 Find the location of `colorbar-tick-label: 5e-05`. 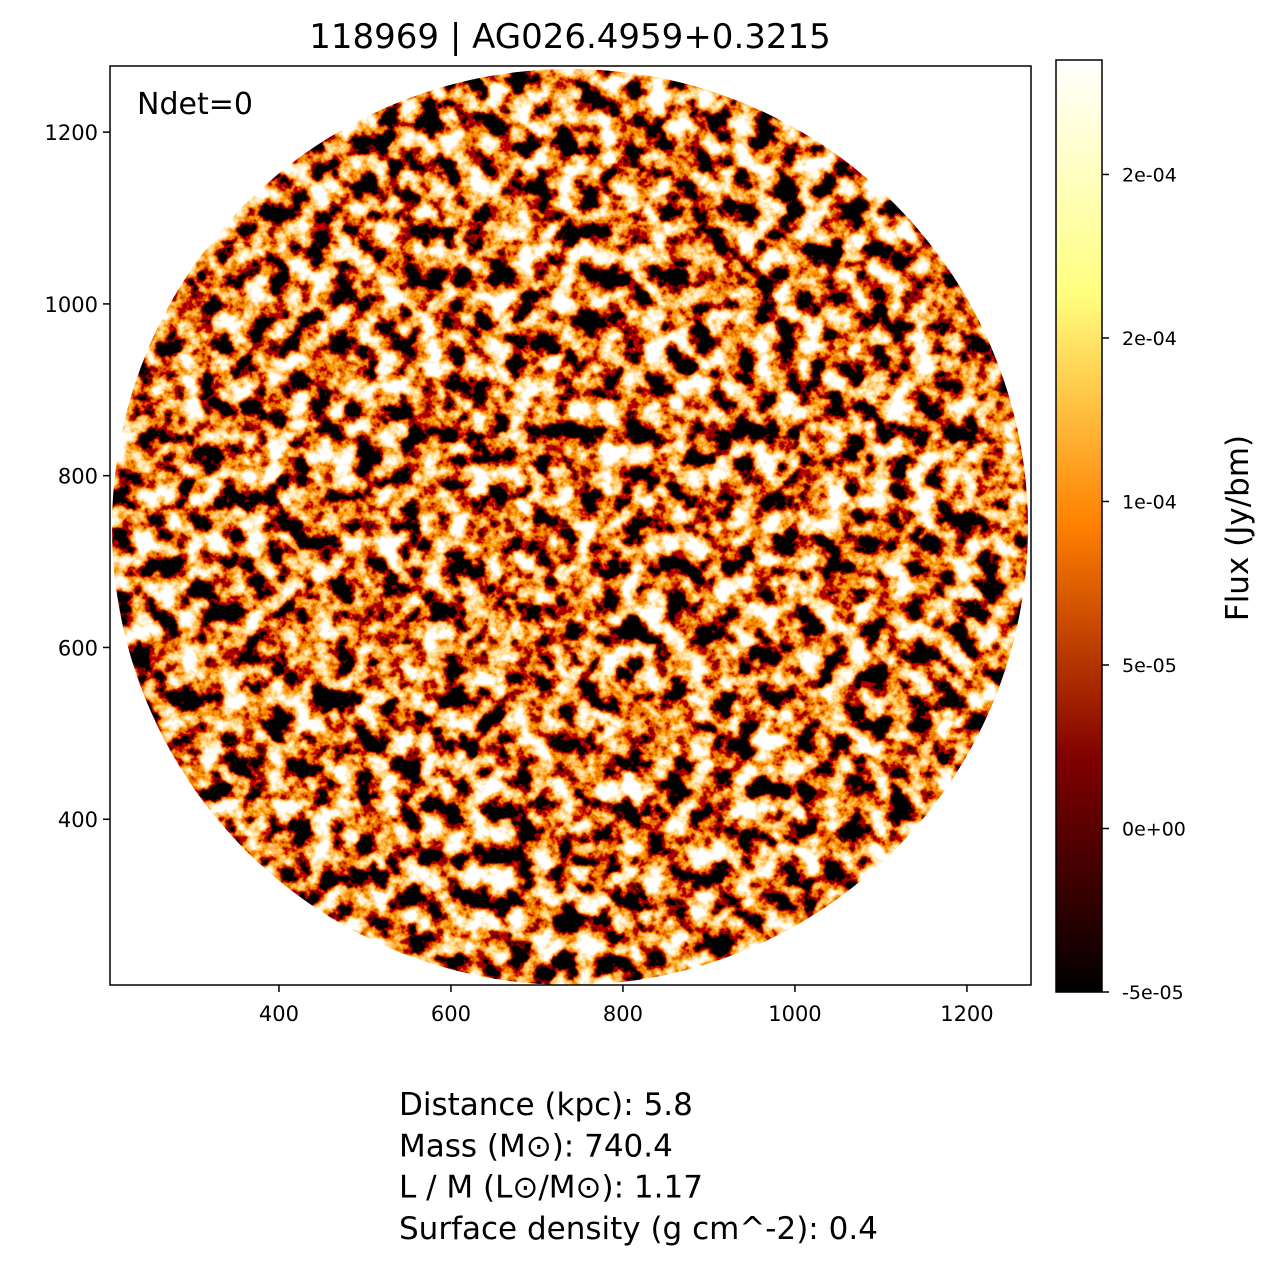

colorbar-tick-label: 5e-05 is located at coordinates (1149, 666).